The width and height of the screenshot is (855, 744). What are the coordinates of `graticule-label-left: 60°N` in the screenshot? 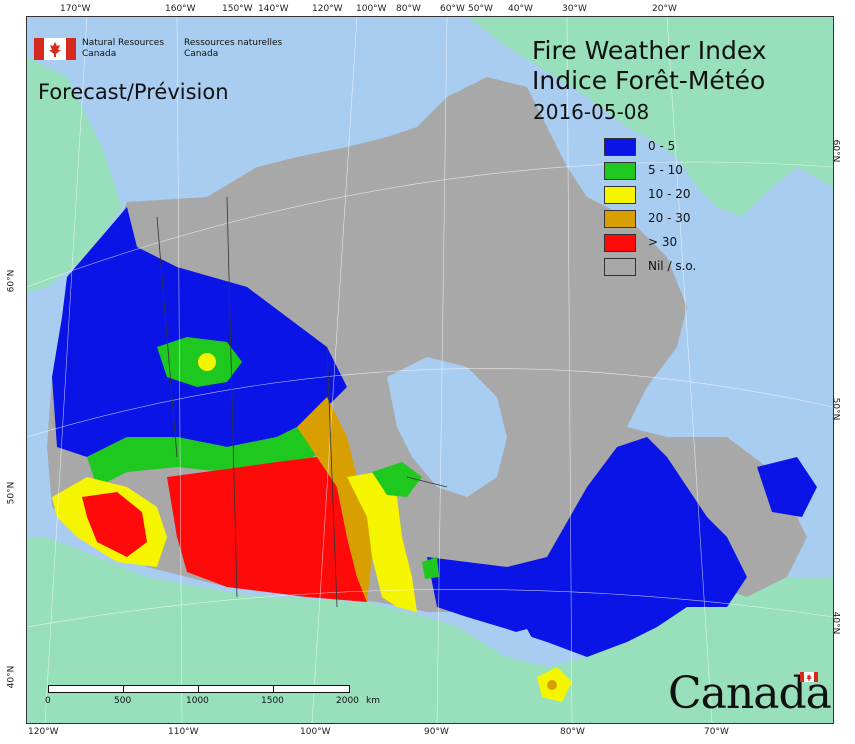 It's located at (11, 281).